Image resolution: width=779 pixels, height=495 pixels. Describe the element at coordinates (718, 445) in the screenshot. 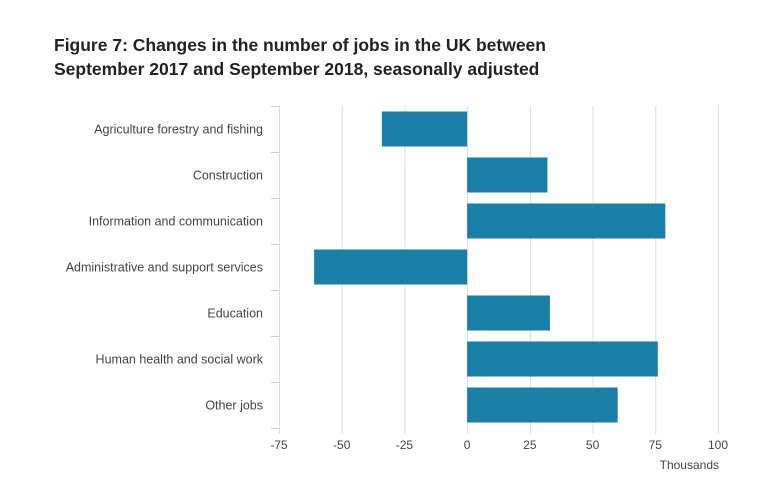

I see `x-tick-label: 100` at that location.